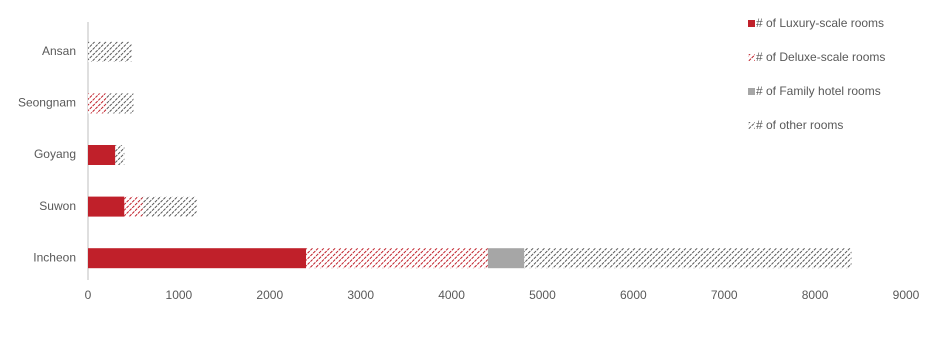 The image size is (944, 354). Describe the element at coordinates (59, 51) in the screenshot. I see `y-tick-label: Ansan` at that location.